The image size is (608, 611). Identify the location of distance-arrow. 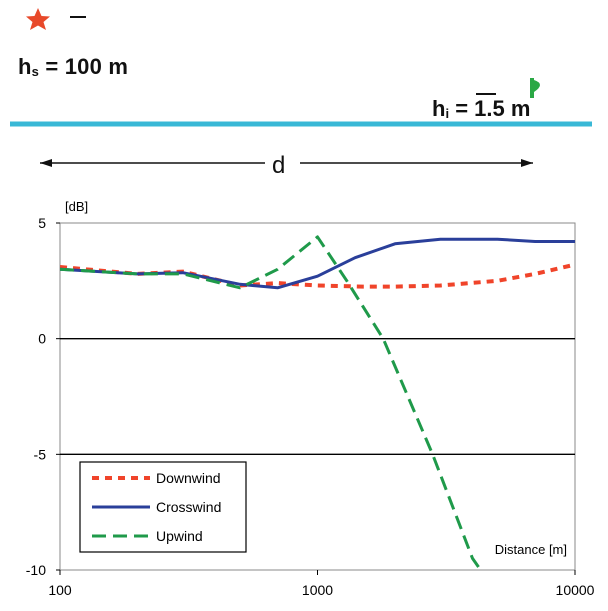
(286, 163).